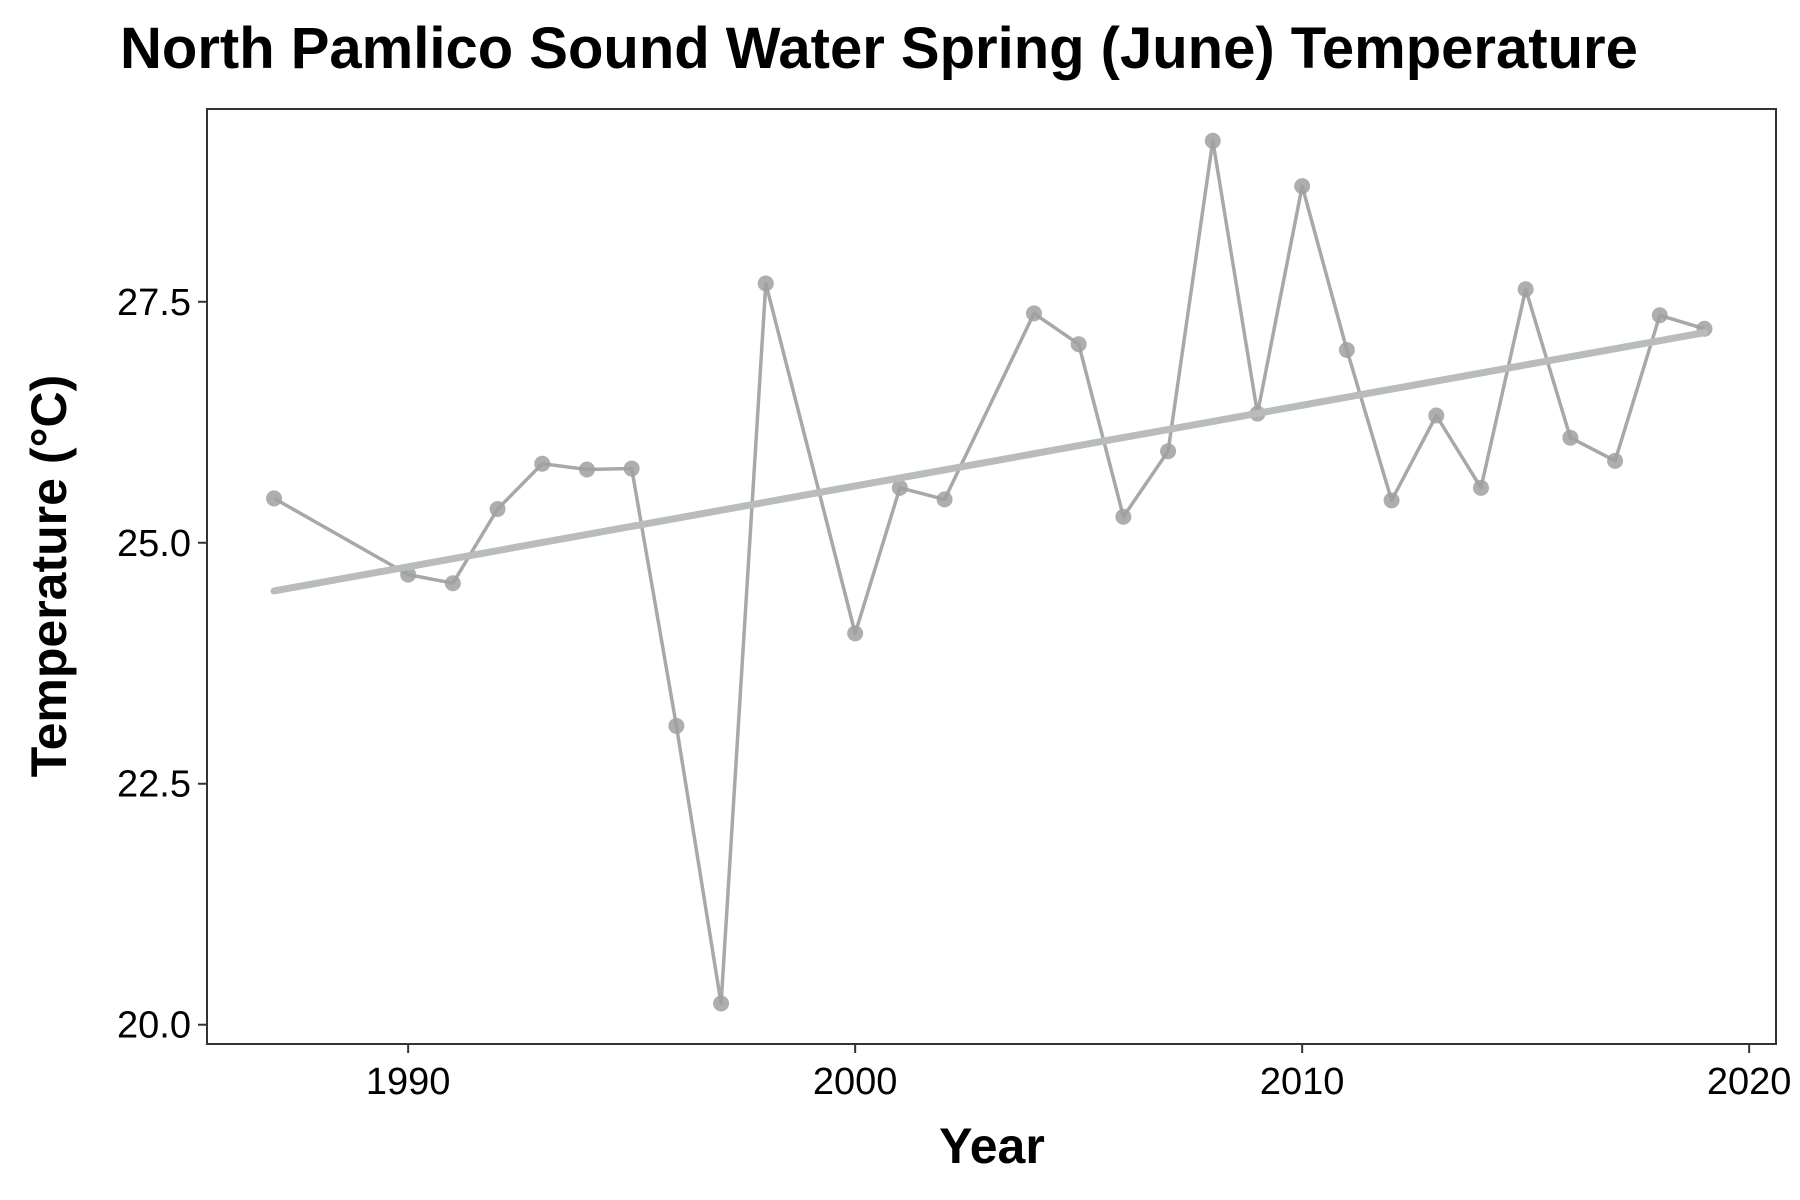 The height and width of the screenshot is (1200, 1800). What do you see at coordinates (1302, 1082) in the screenshot?
I see `x-tick-label: 2010` at bounding box center [1302, 1082].